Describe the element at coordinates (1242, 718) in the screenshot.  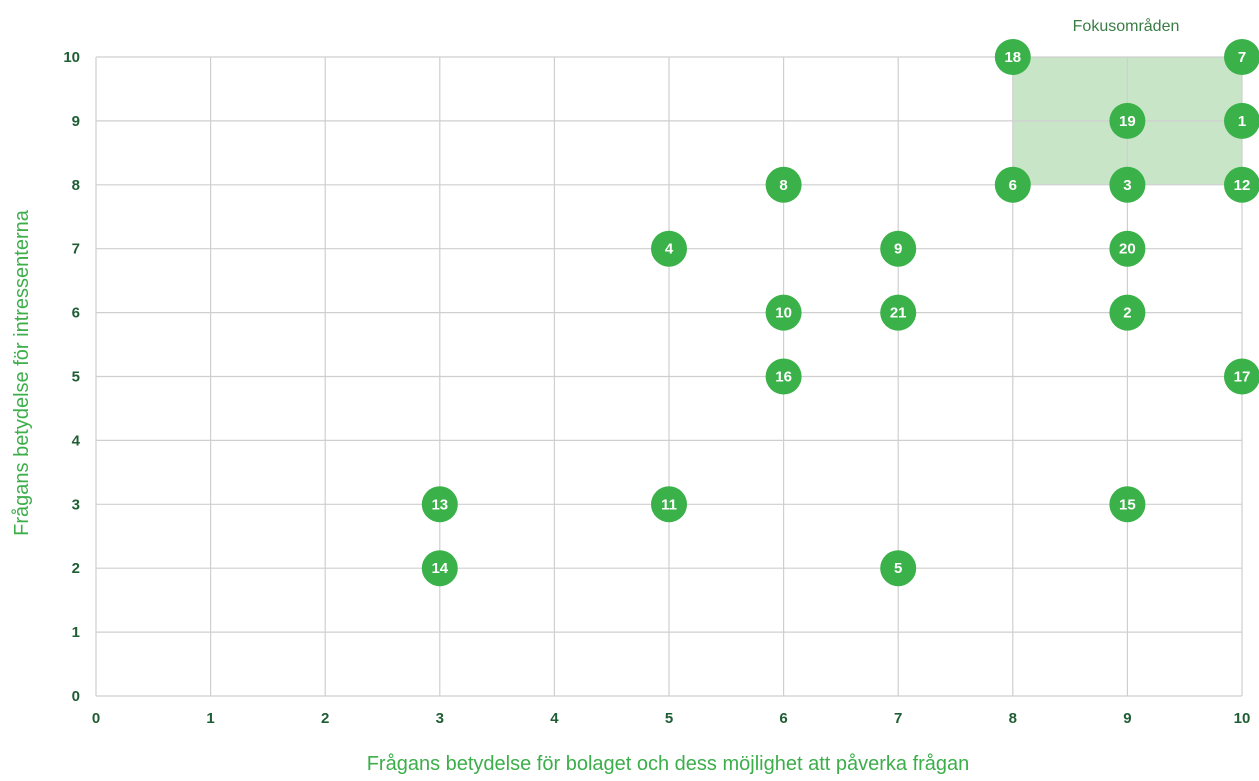
I see `x-tick-label: 10` at that location.